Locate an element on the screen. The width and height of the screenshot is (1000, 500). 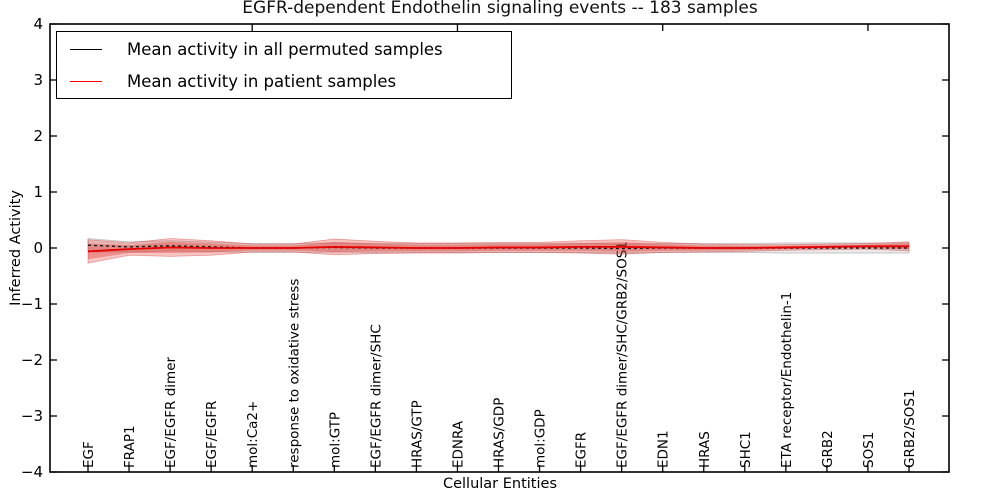
bands is located at coordinates (498, 251).